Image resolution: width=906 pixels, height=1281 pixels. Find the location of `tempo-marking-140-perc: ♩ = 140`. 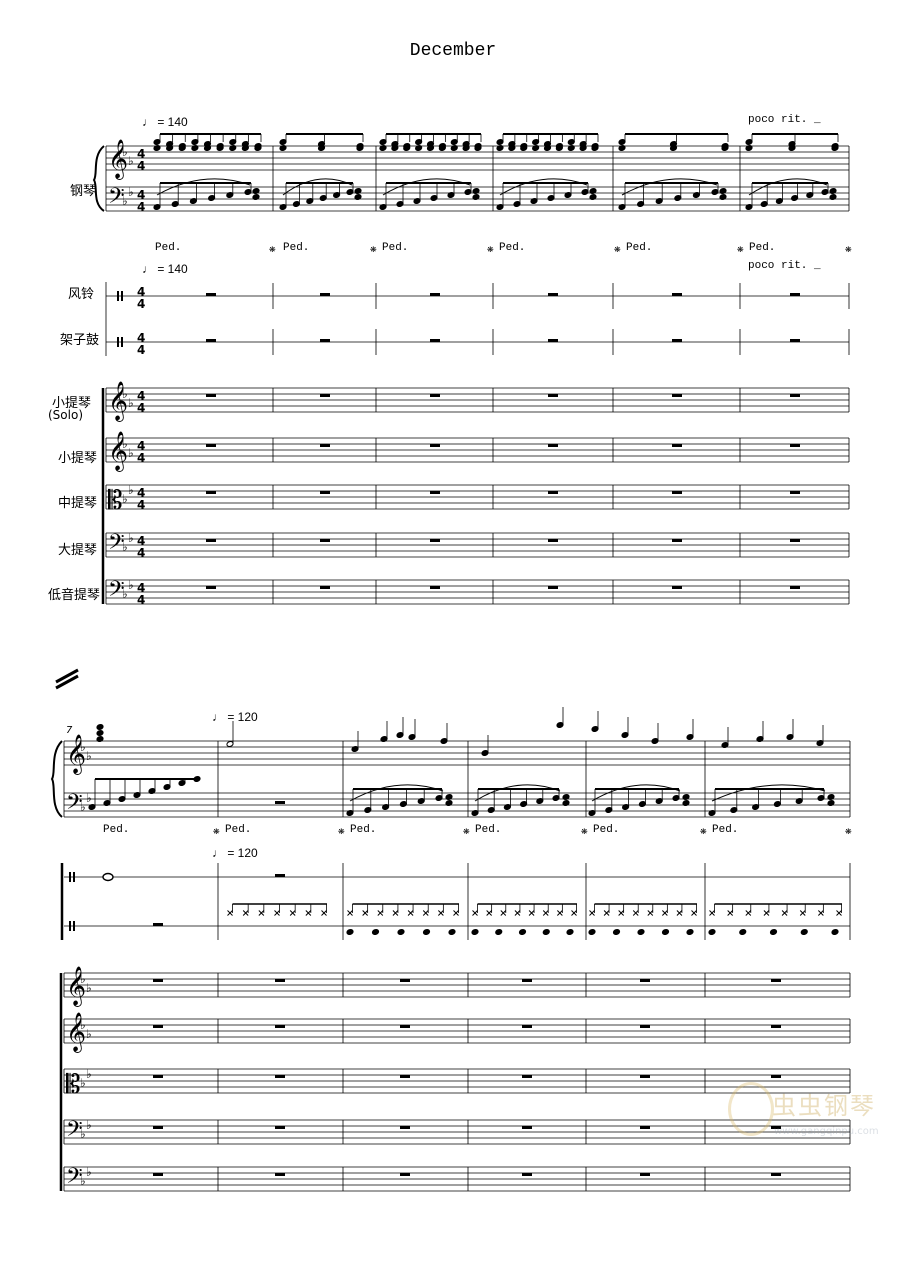

tempo-marking-140-perc: ♩ = 140 is located at coordinates (165, 269).